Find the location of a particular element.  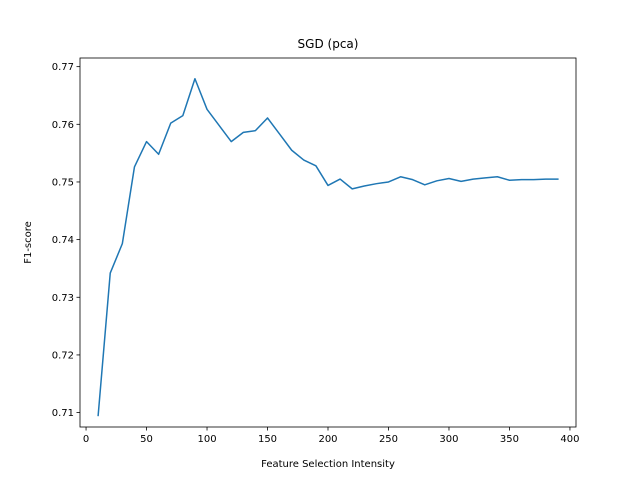

y-tick-label: 0.74 is located at coordinates (63, 240).